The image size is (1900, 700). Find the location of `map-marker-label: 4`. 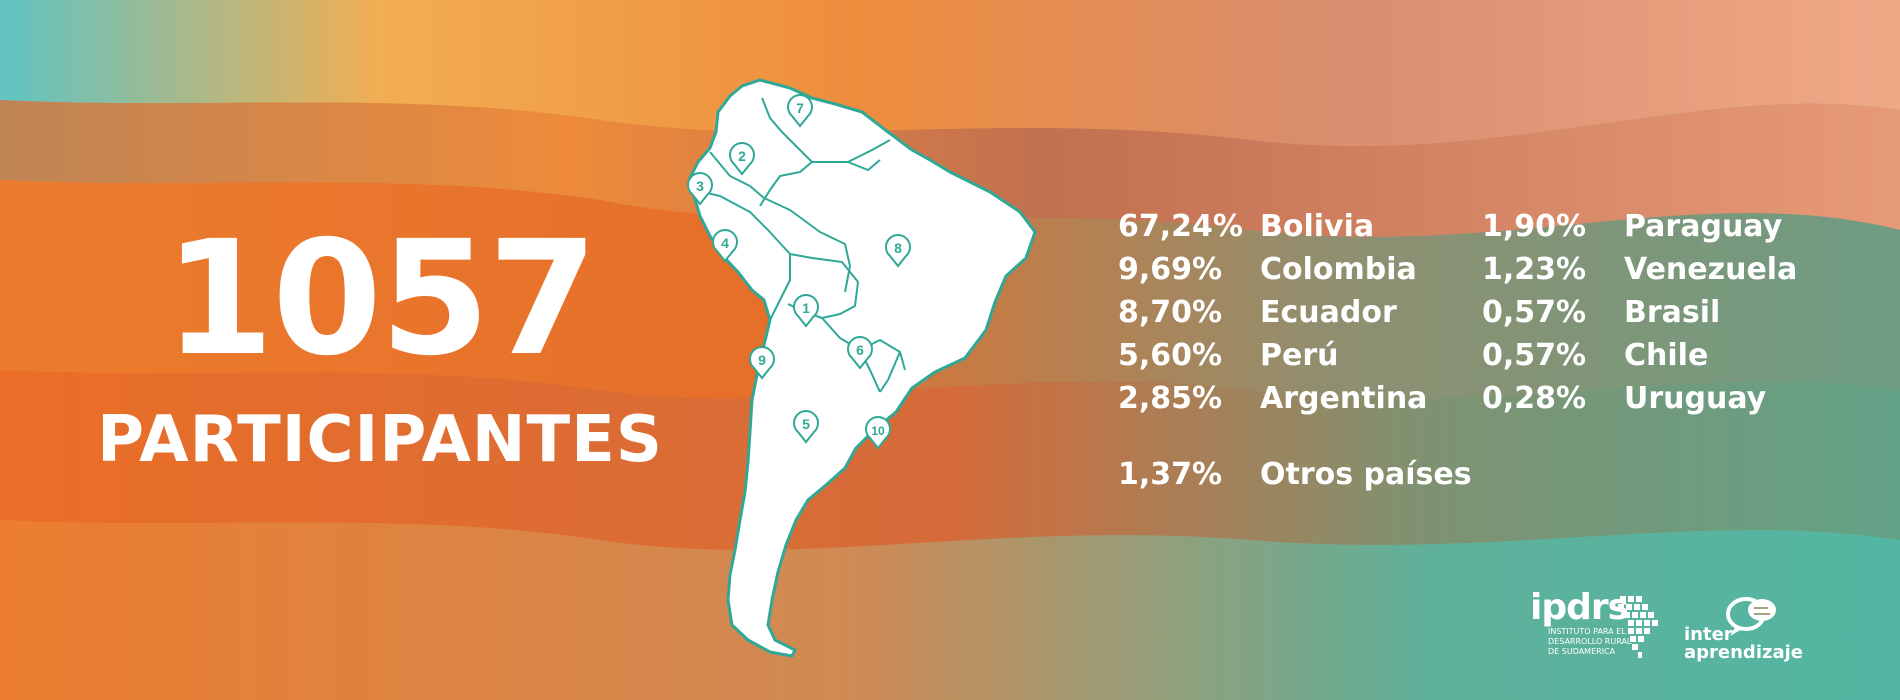

map-marker-label: 4 is located at coordinates (725, 243).